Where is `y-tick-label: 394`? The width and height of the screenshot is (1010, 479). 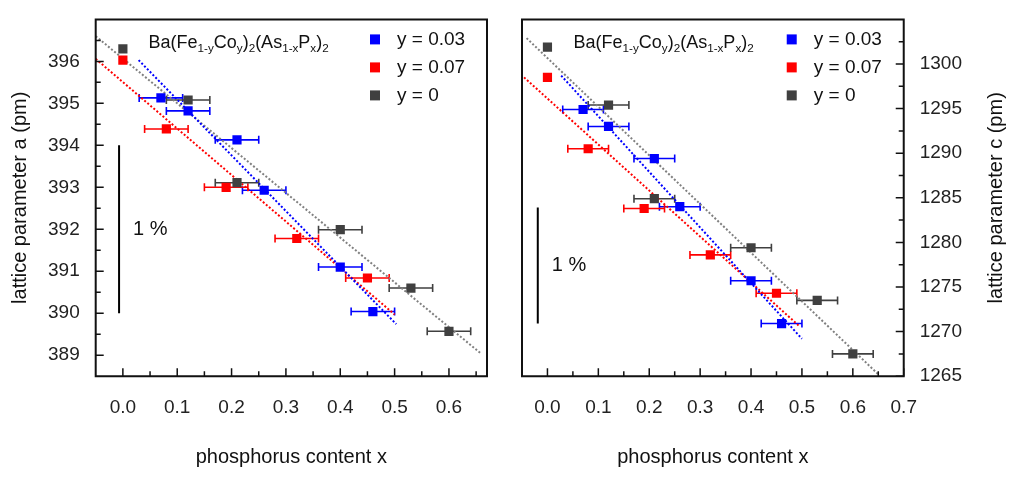
y-tick-label: 394 is located at coordinates (64, 144).